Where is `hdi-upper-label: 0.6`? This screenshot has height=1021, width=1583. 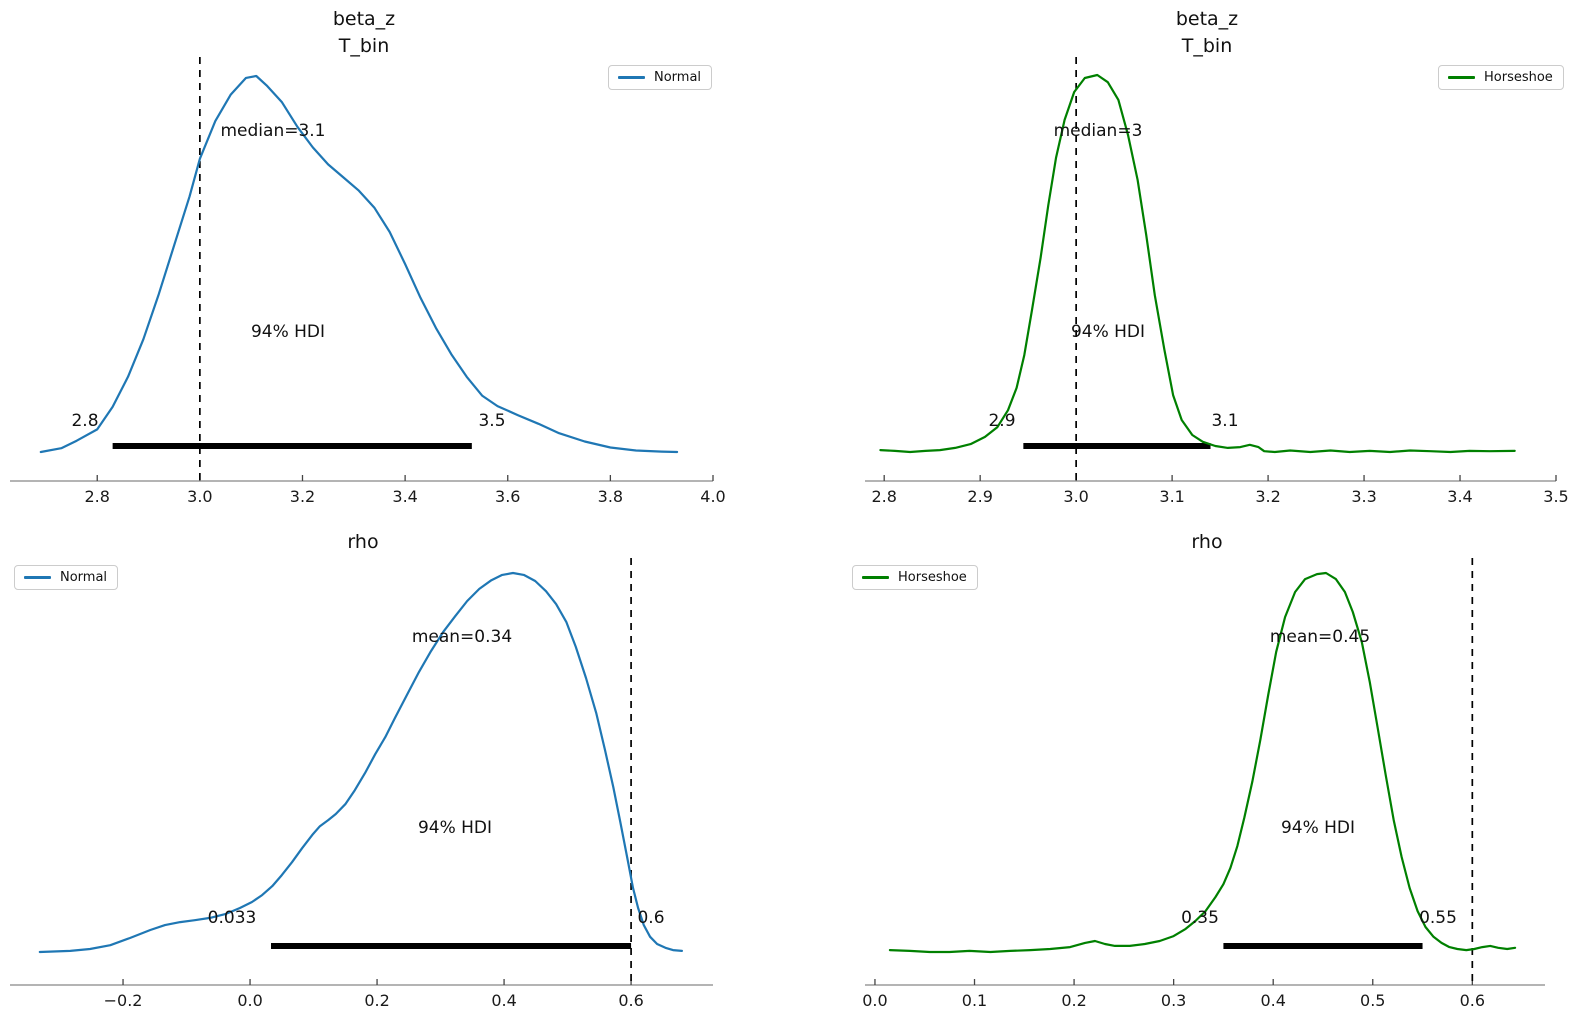 hdi-upper-label: 0.6 is located at coordinates (651, 918).